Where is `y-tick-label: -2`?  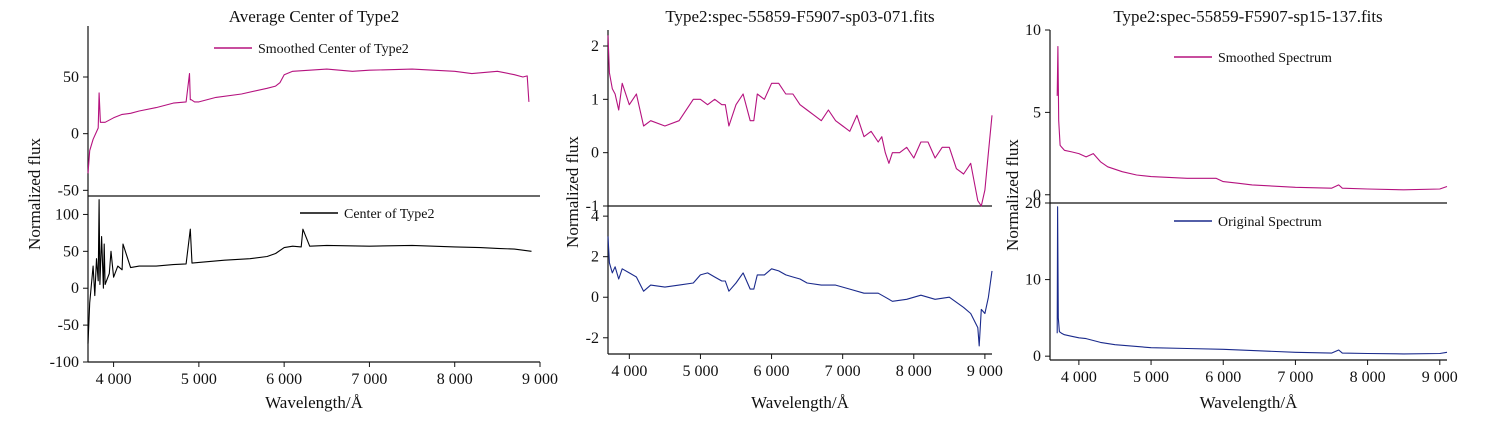
y-tick-label: -2 is located at coordinates (592, 338).